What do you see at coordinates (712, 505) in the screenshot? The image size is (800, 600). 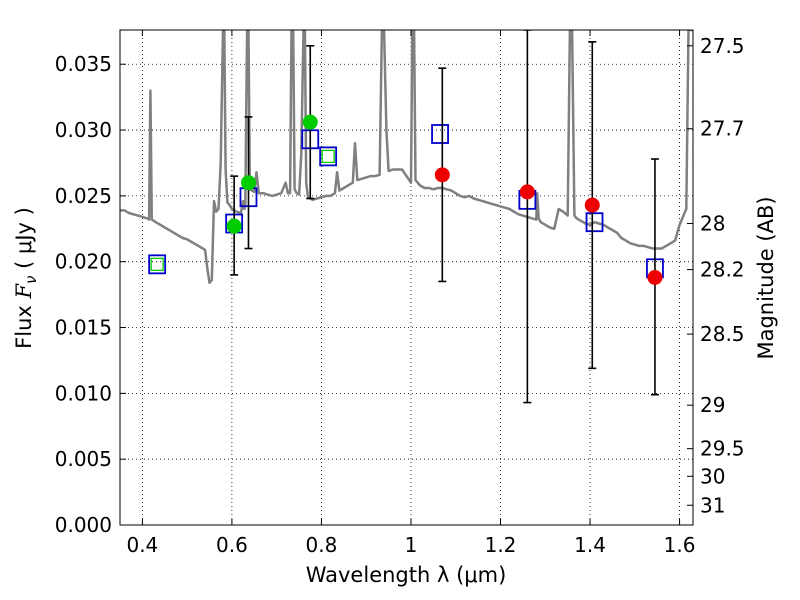 I see `y2-tick-label: 31` at bounding box center [712, 505].